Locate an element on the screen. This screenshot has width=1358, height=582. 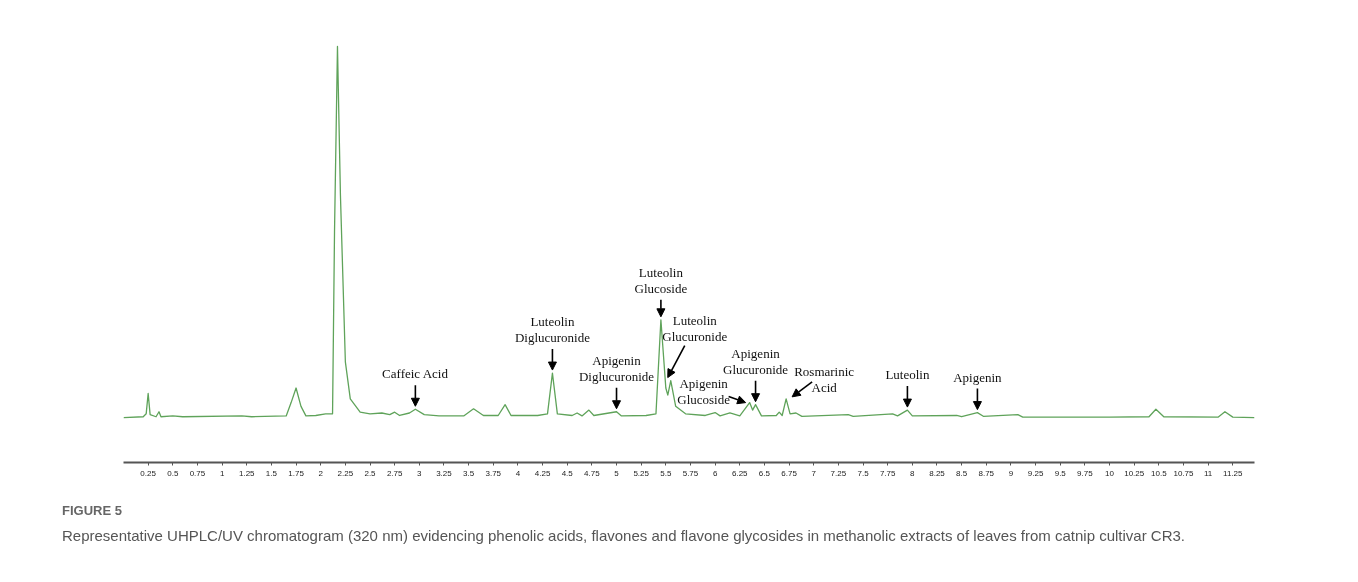
x-tick-label: 10.25 is located at coordinates (1134, 473).